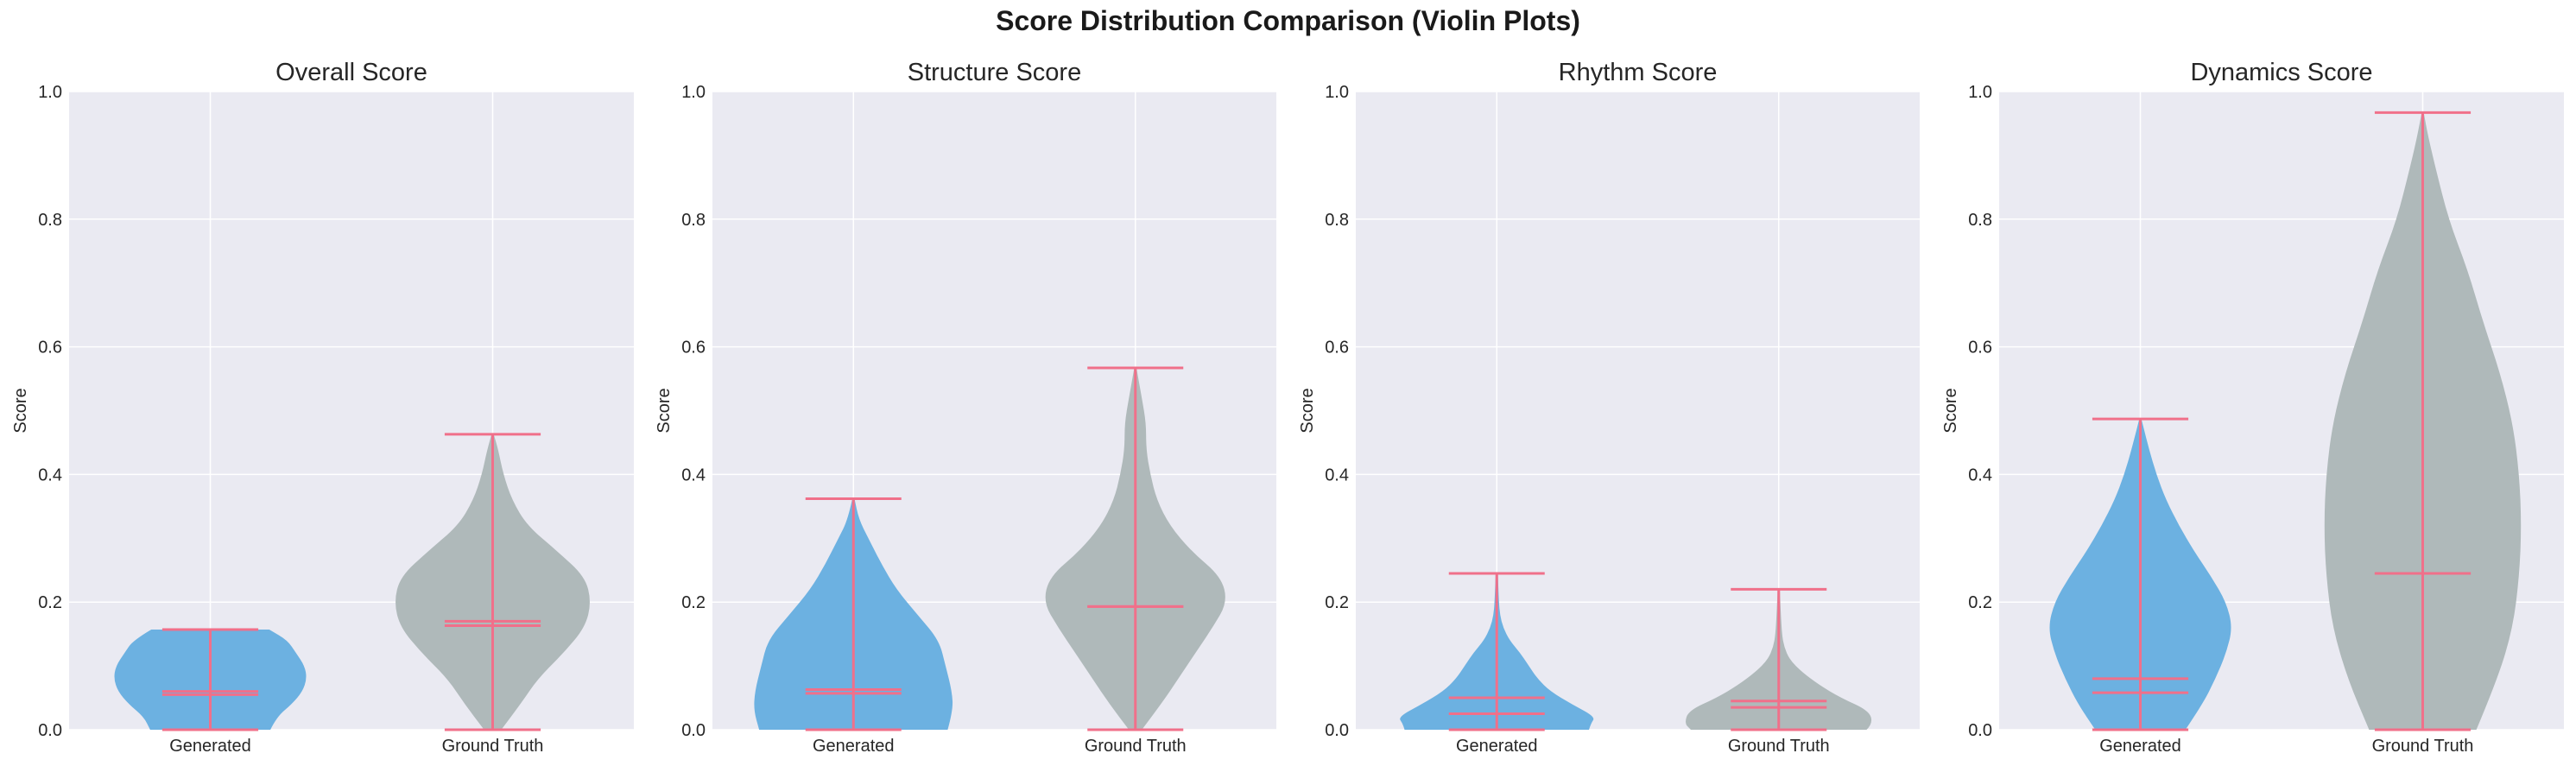 Image resolution: width=2576 pixels, height=766 pixels. I want to click on chart-title: Overall Score, so click(351, 72).